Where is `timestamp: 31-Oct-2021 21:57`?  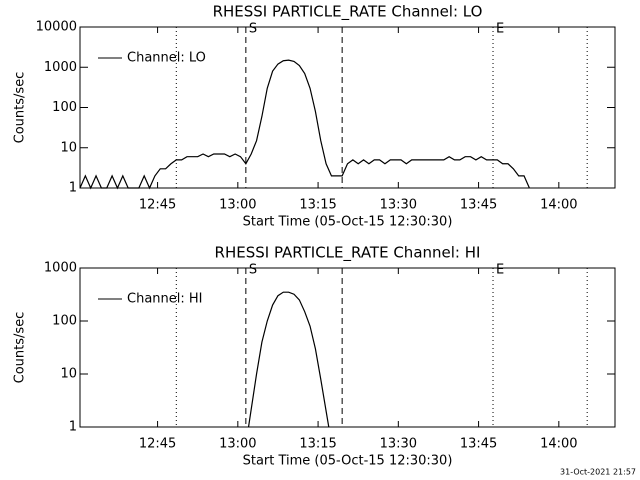
timestamp: 31-Oct-2021 21:57 is located at coordinates (598, 472).